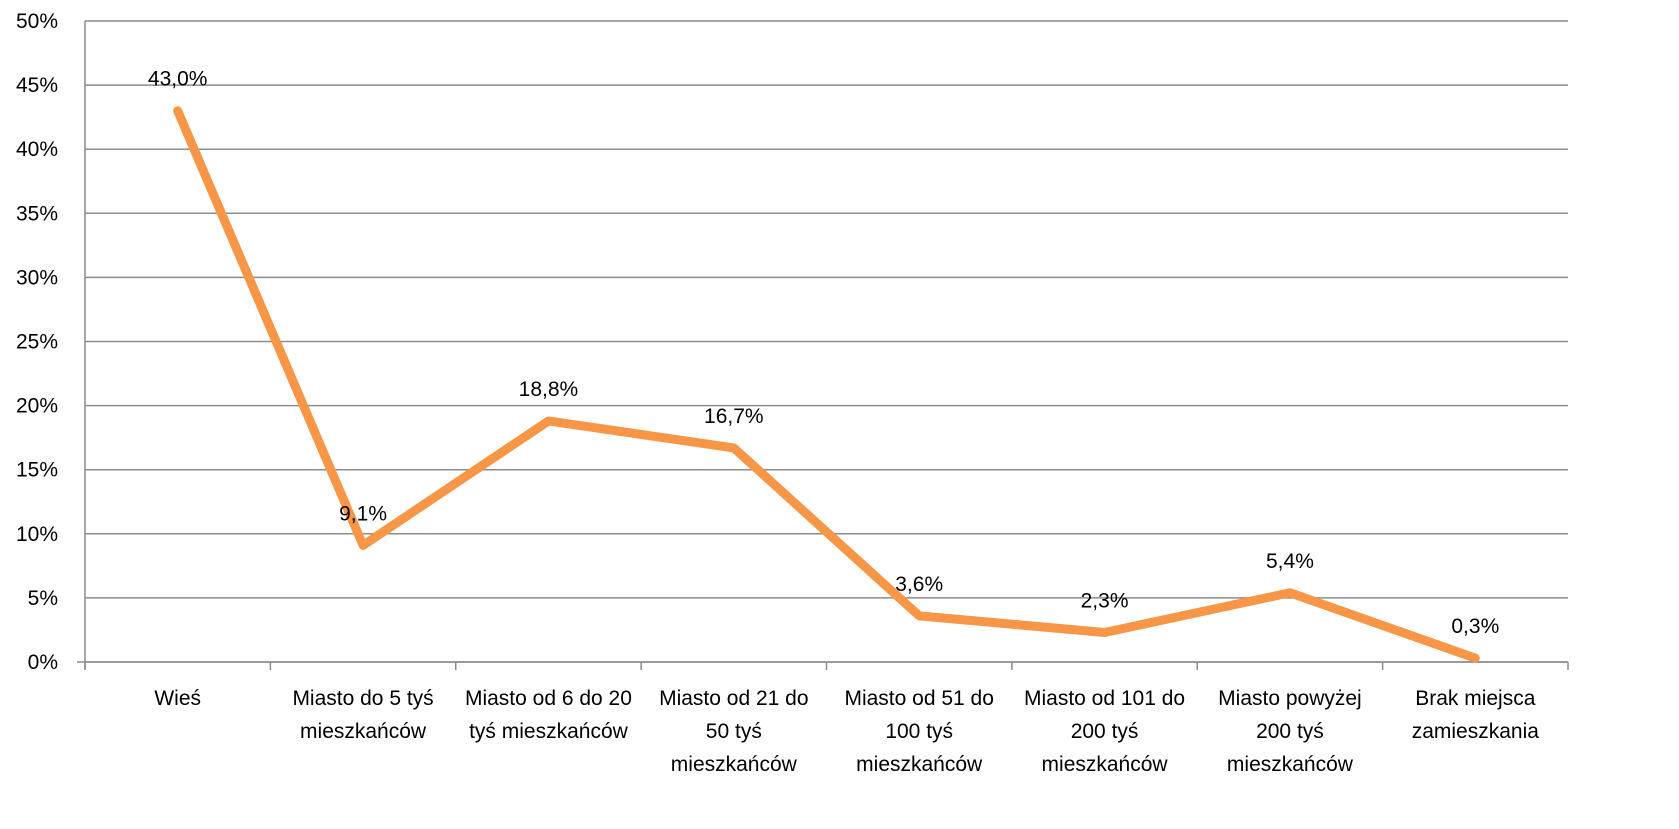 The image size is (1679, 829). What do you see at coordinates (43, 598) in the screenshot?
I see `y-tick-label: 5%` at bounding box center [43, 598].